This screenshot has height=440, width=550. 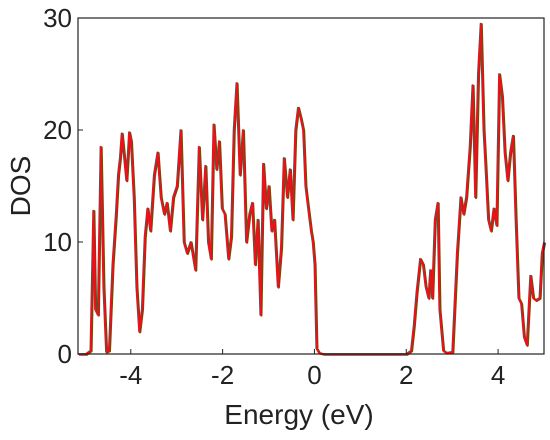 I want to click on x-tick-label: 2, so click(x=406, y=375).